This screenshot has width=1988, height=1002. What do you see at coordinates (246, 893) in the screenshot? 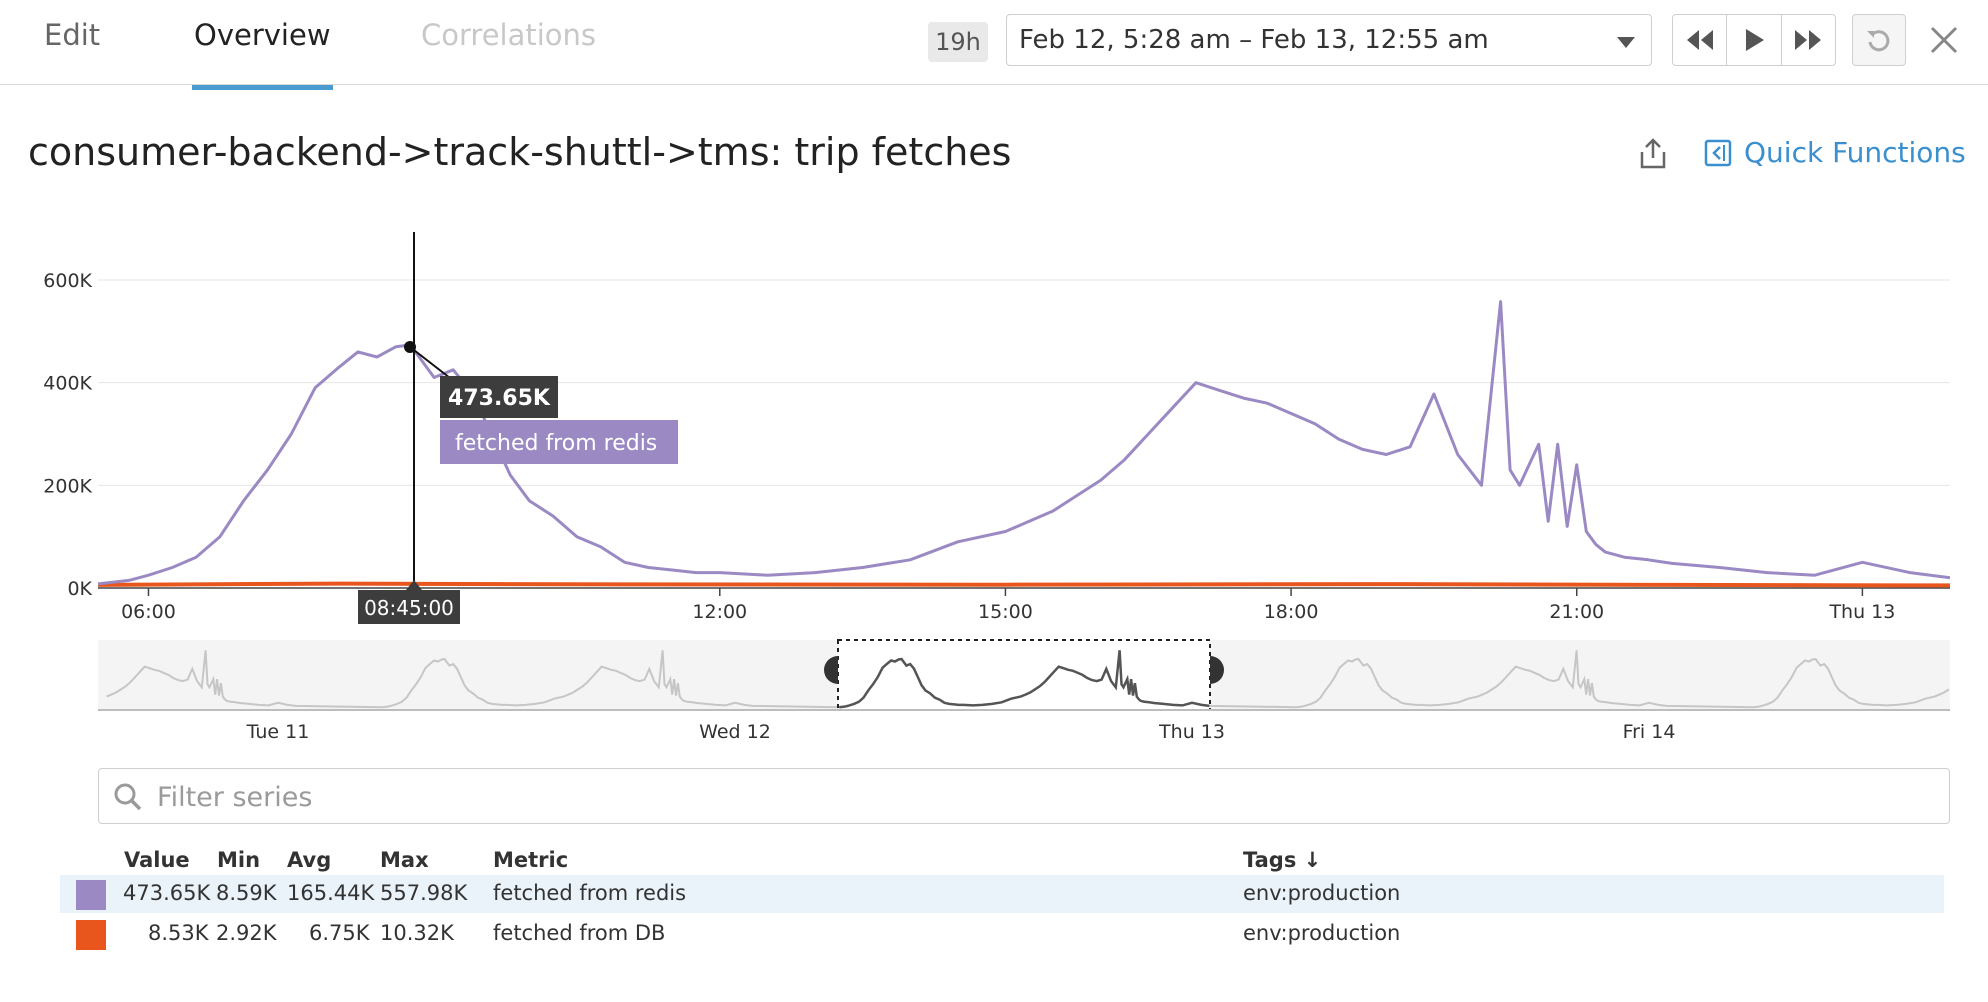
I see `series-min: 8.59K` at bounding box center [246, 893].